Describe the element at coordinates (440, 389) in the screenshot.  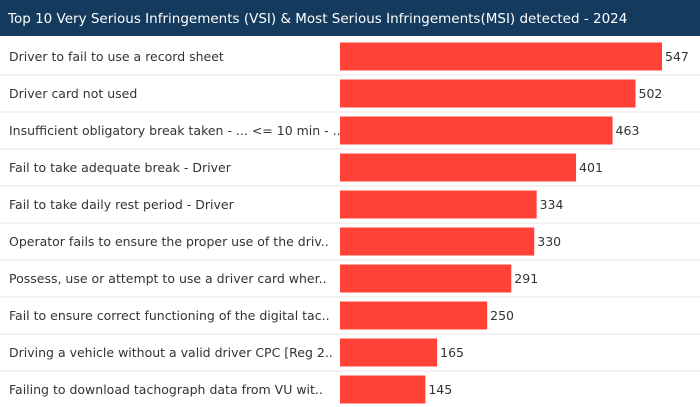
I see `value-label: 145` at that location.